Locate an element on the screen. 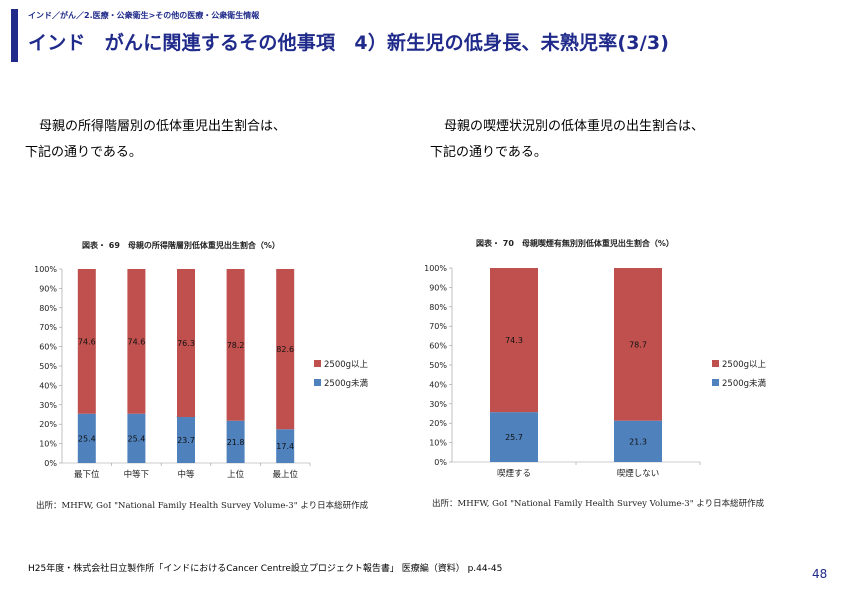 The height and width of the screenshot is (595, 842). data-label: 17.4 is located at coordinates (285, 446).